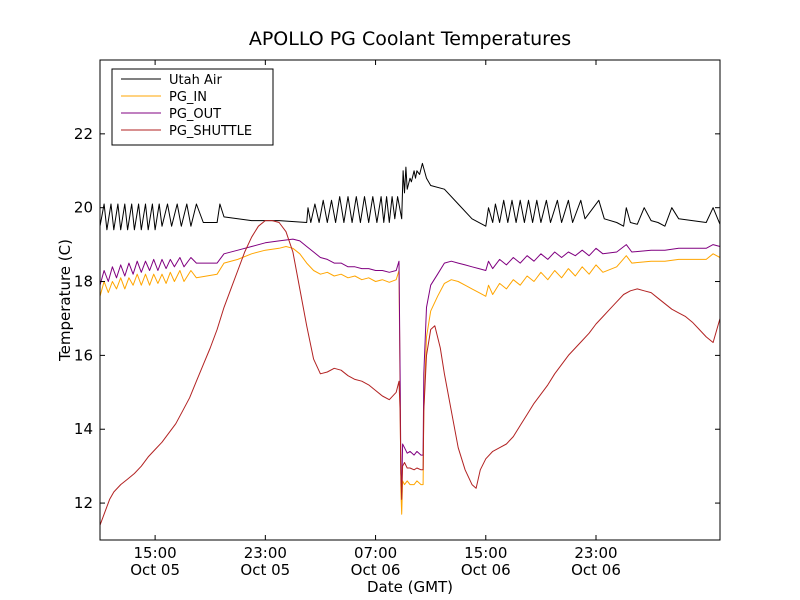 This screenshot has height=600, width=800. What do you see at coordinates (195, 114) in the screenshot?
I see `legend-label-pg-out: PG_OUT` at bounding box center [195, 114].